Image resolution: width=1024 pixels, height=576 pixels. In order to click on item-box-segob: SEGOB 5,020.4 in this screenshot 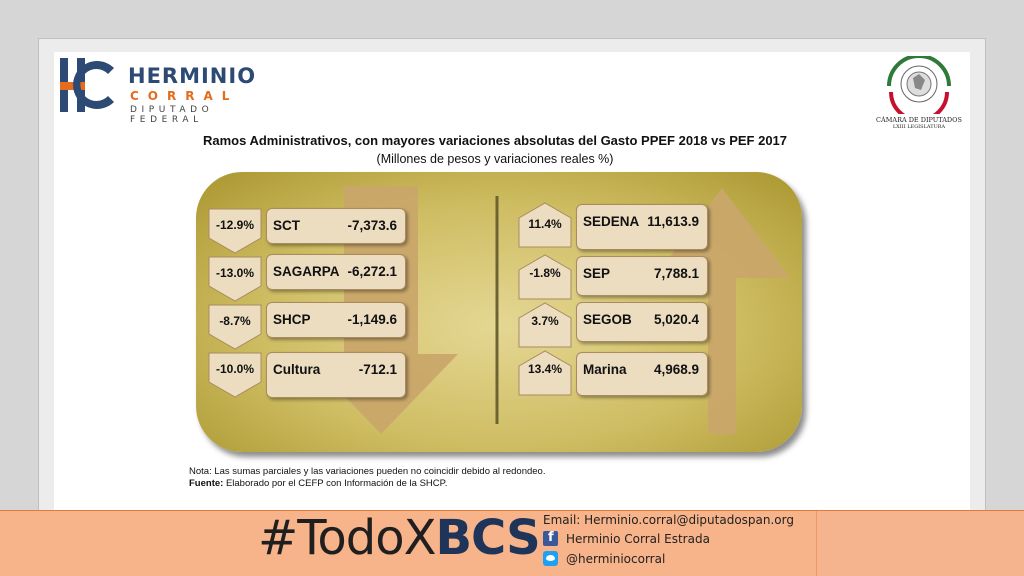, I will do `click(642, 322)`.